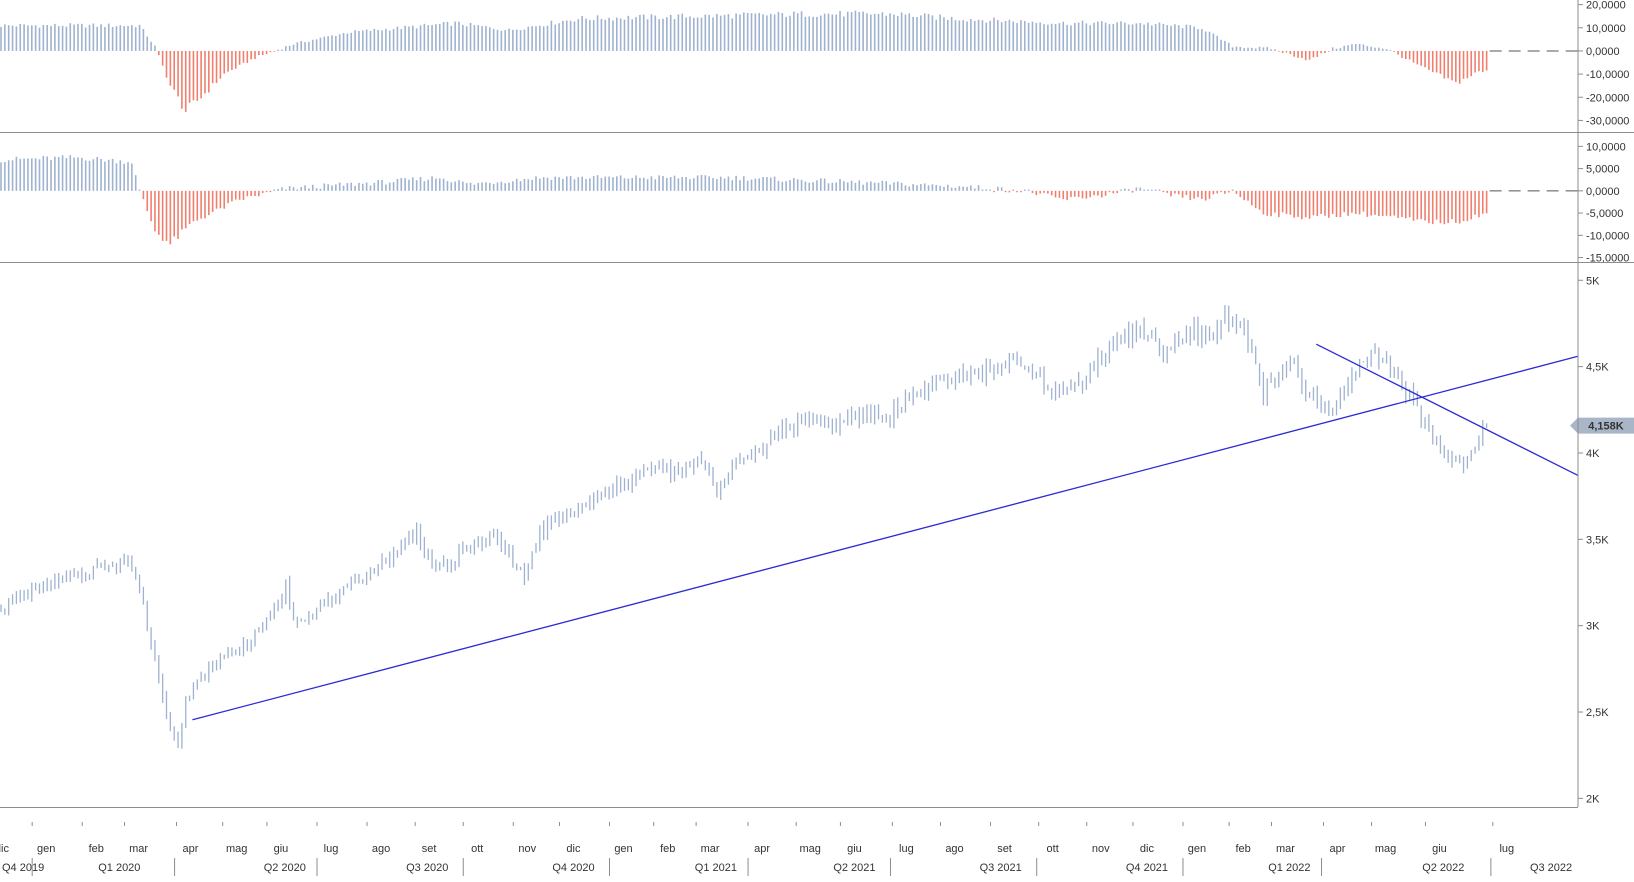 The width and height of the screenshot is (1634, 882). Describe the element at coordinates (23, 868) in the screenshot. I see `quarter-label: Q4 2019` at that location.